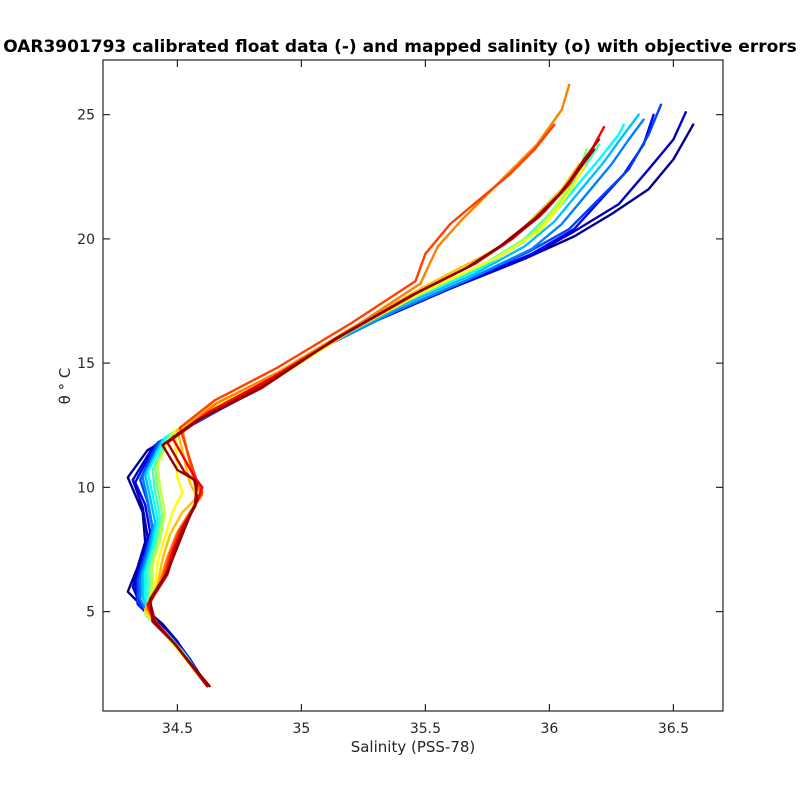  Describe the element at coordinates (673, 729) in the screenshot. I see `x-tick-label: 36.5` at that location.